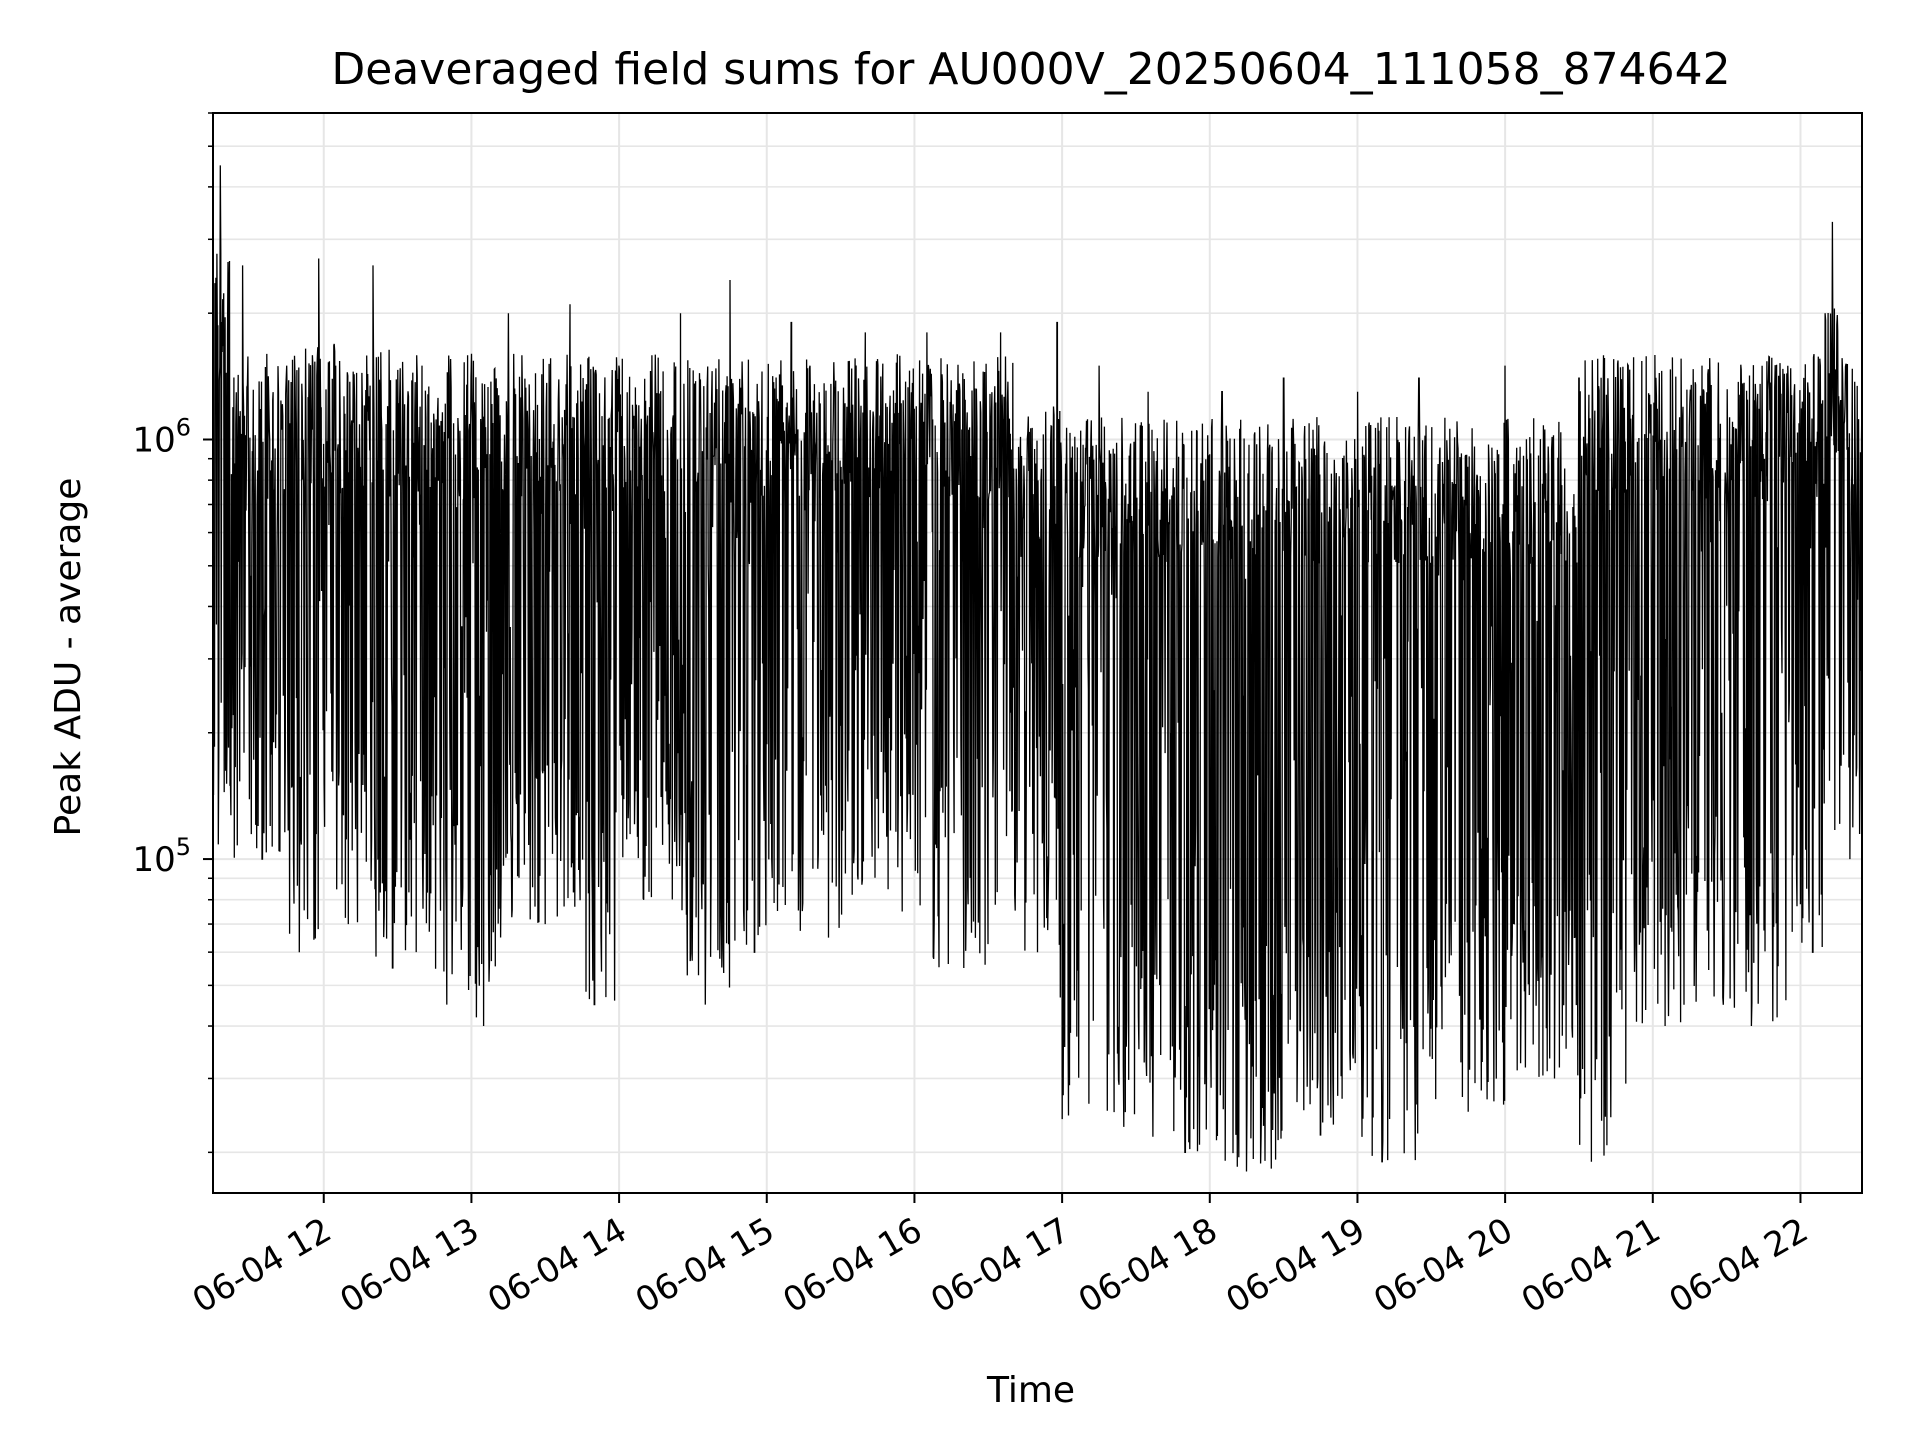 The width and height of the screenshot is (1920, 1440). What do you see at coordinates (68, 657) in the screenshot?
I see `y-axis-label: Peak ADU - average` at bounding box center [68, 657].